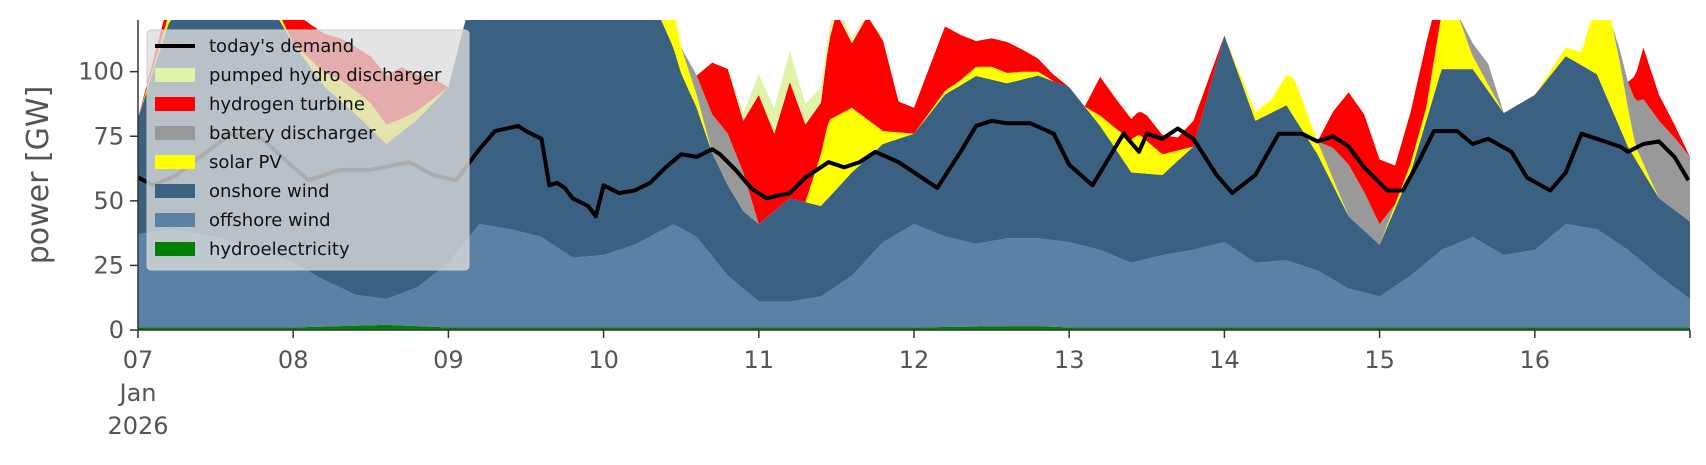 The image size is (1706, 465). Describe the element at coordinates (108, 265) in the screenshot. I see `y-tick-label: 25` at that location.